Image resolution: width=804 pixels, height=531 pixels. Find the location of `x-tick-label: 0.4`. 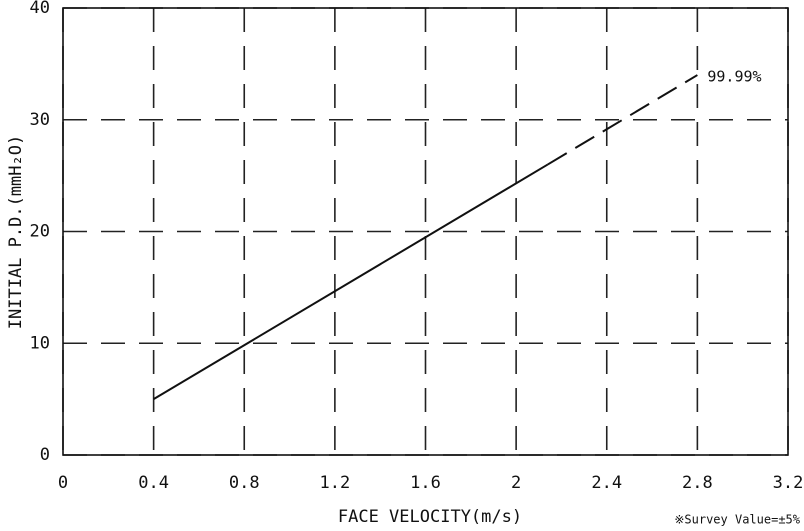

x-tick-label: 0.4 is located at coordinates (153, 483).